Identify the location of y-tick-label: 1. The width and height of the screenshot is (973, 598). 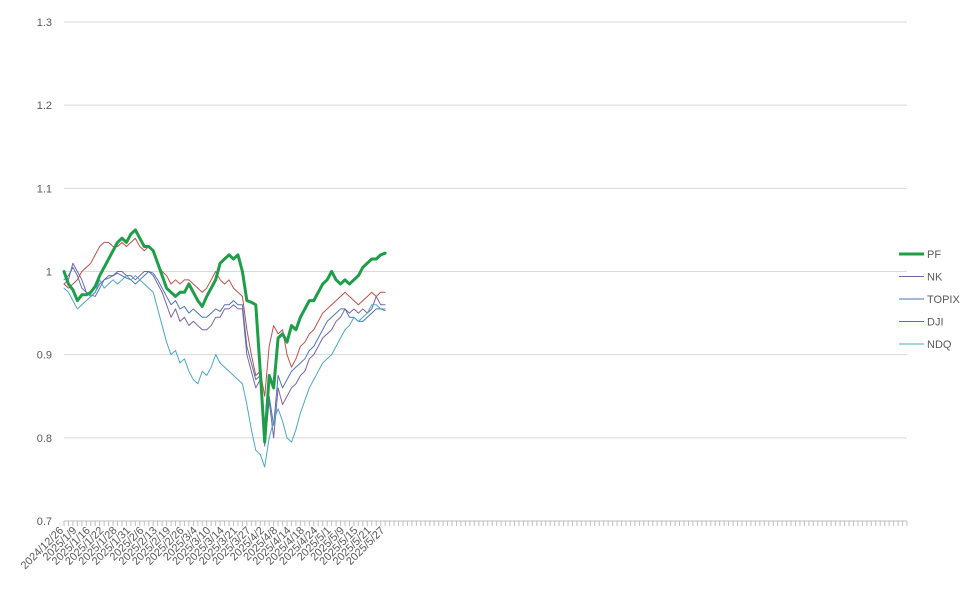
(49, 273).